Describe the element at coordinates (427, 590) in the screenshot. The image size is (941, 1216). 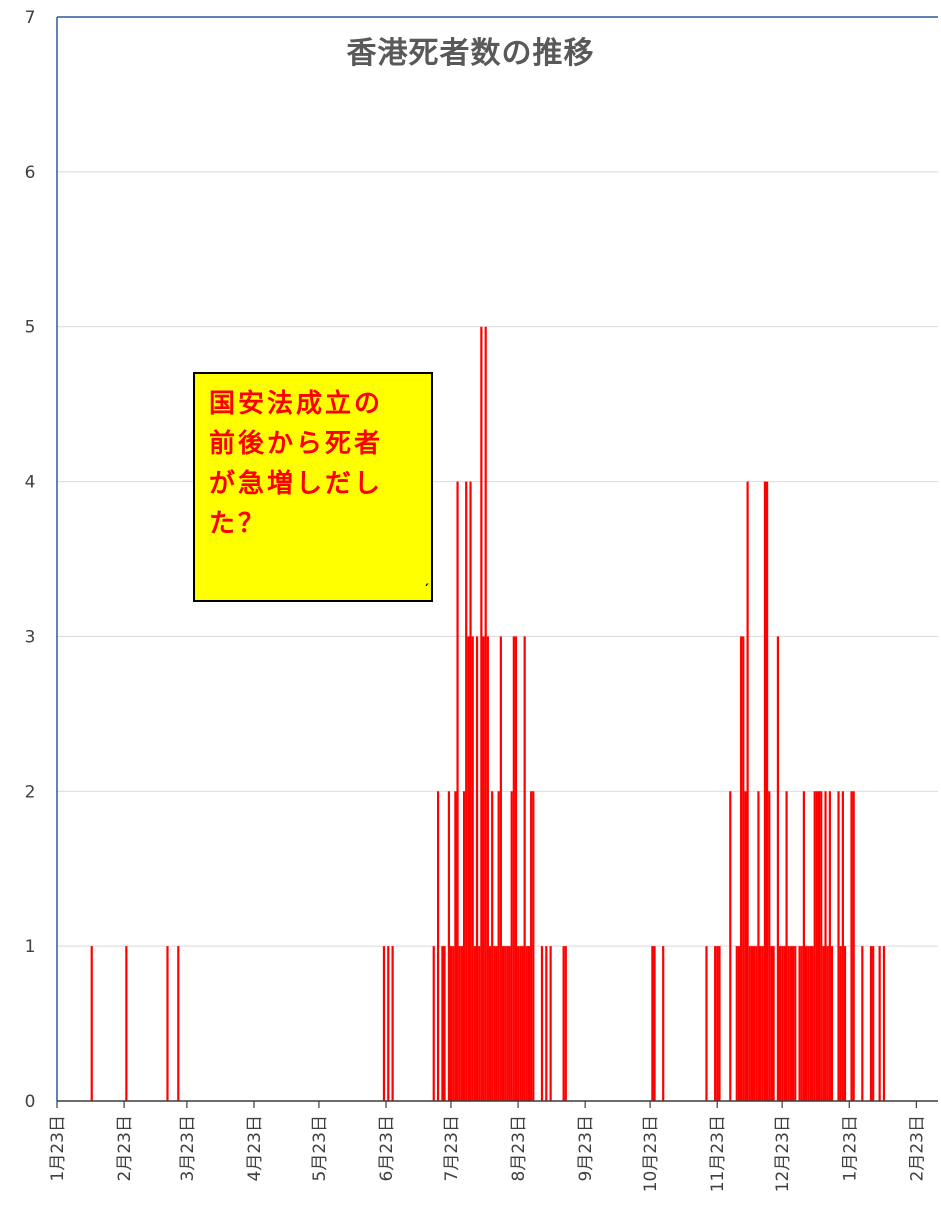
I see `annotation-resize-mark: ′` at that location.